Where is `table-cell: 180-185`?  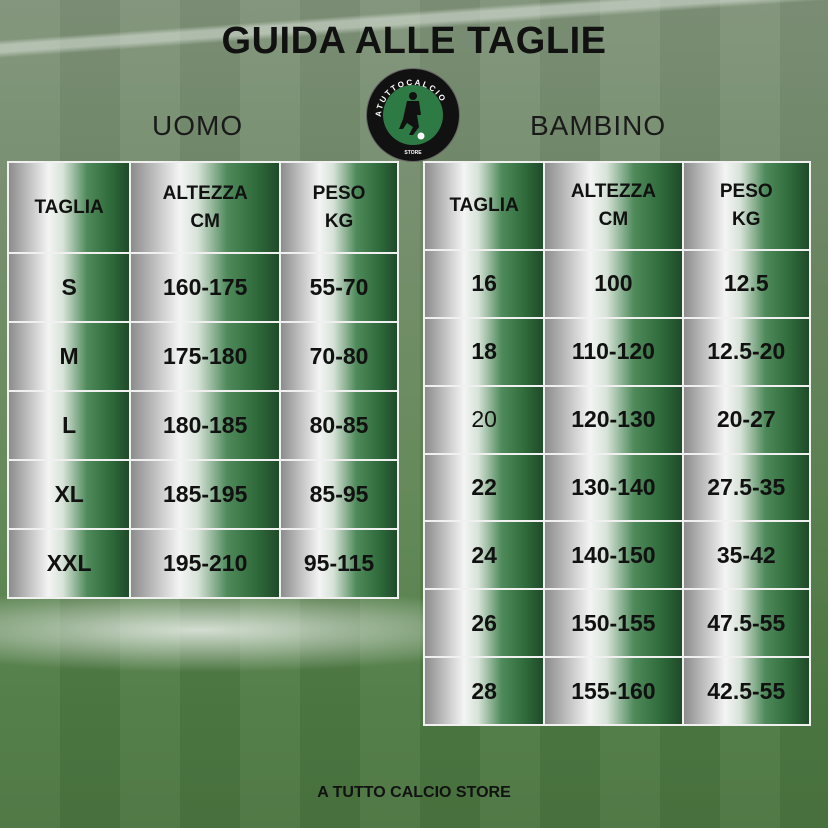
table-cell: 180-185 is located at coordinates (205, 425).